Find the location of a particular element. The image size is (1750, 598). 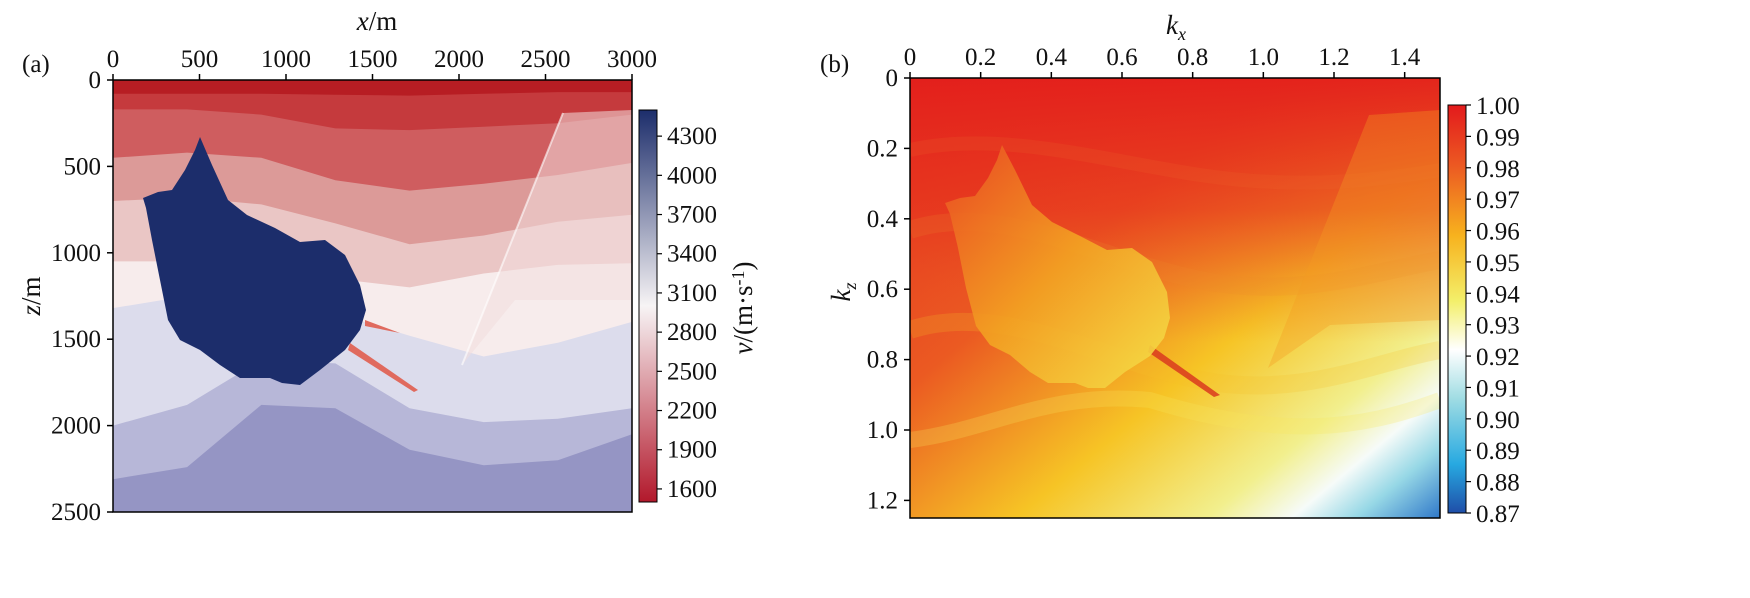

salt-body is located at coordinates (254, 261).